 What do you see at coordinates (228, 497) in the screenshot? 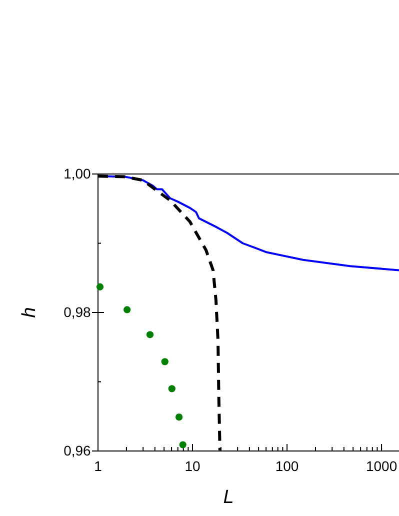
I see `x-axis-title: L` at bounding box center [228, 497].